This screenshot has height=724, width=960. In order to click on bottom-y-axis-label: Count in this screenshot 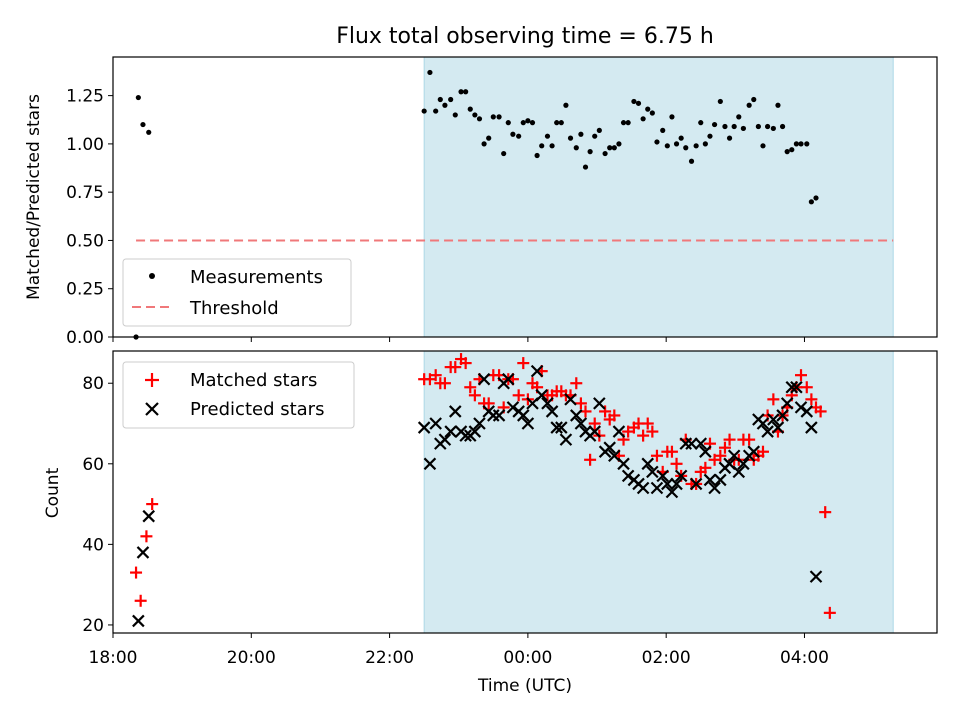, I will do `click(53, 492)`.